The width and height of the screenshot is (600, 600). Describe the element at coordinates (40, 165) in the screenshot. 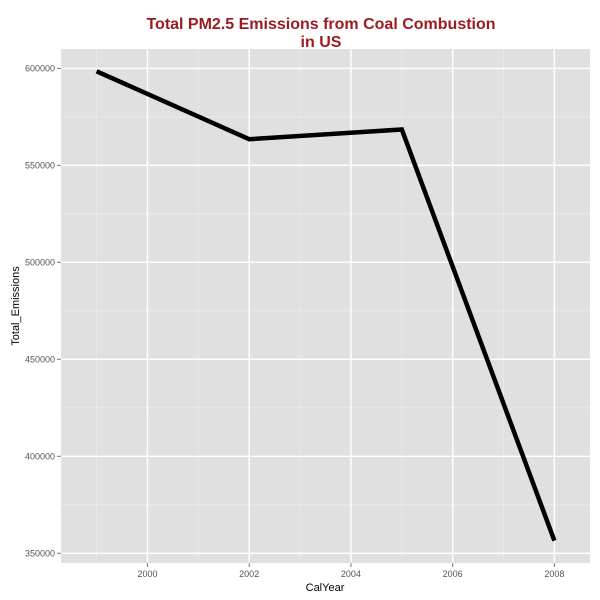

I see `y-tick-label: 550000` at that location.